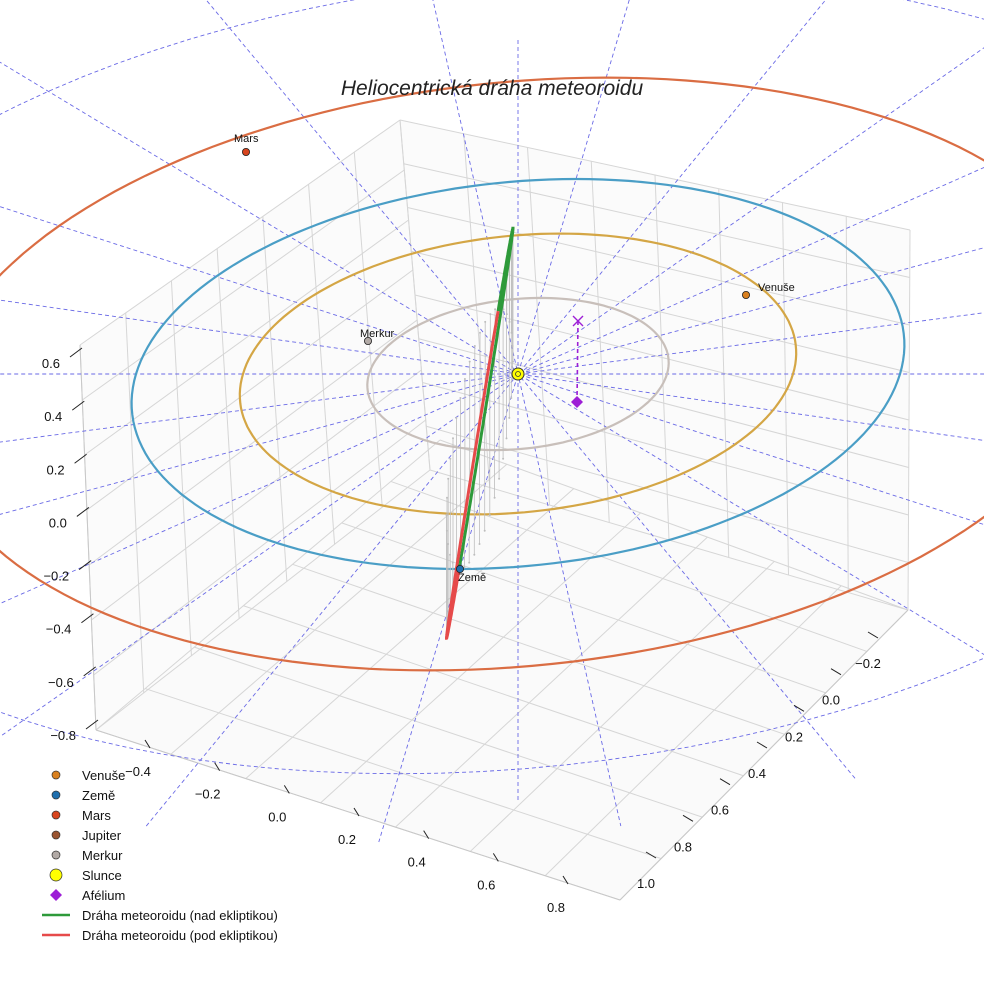 The image size is (984, 984). I want to click on y-tick-label: 0.0, so click(831, 700).